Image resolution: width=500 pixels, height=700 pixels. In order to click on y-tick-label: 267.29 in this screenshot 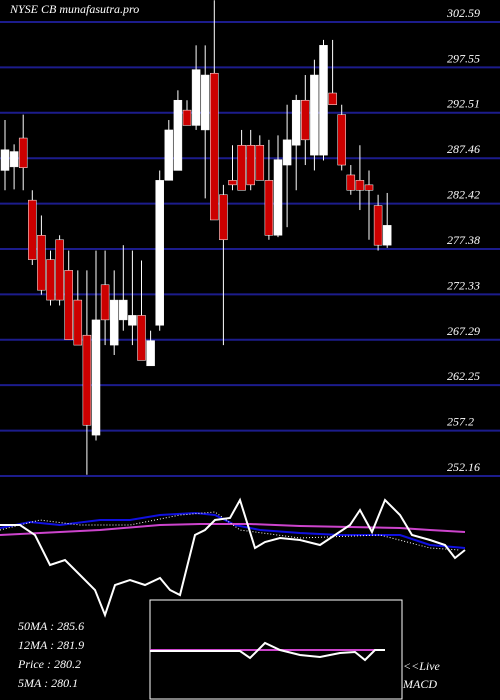, I will do `click(463, 331)`.